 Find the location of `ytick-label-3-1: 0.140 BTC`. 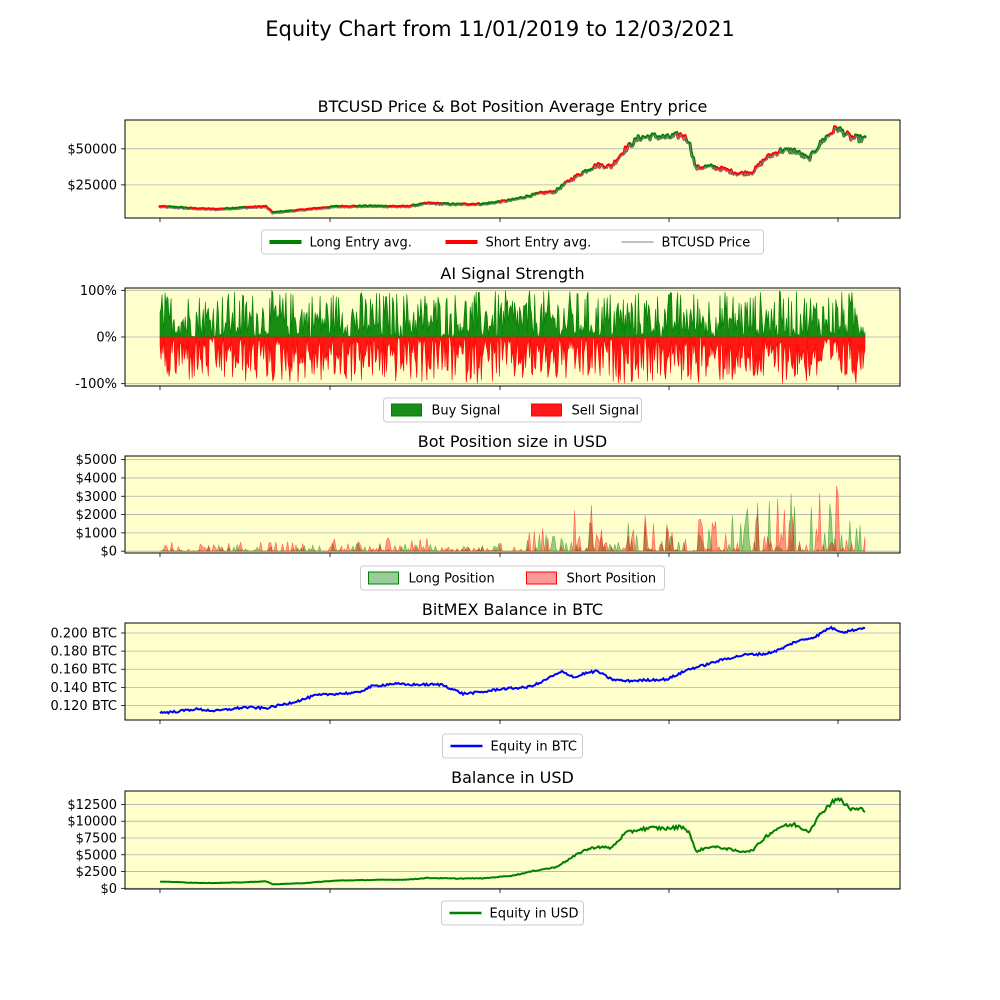

ytick-label-3-1: 0.140 BTC is located at coordinates (83, 688).